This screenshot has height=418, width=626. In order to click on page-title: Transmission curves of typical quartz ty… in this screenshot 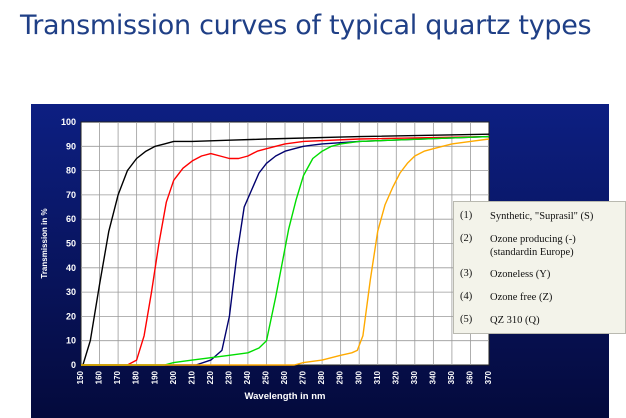, I will do `click(306, 25)`.